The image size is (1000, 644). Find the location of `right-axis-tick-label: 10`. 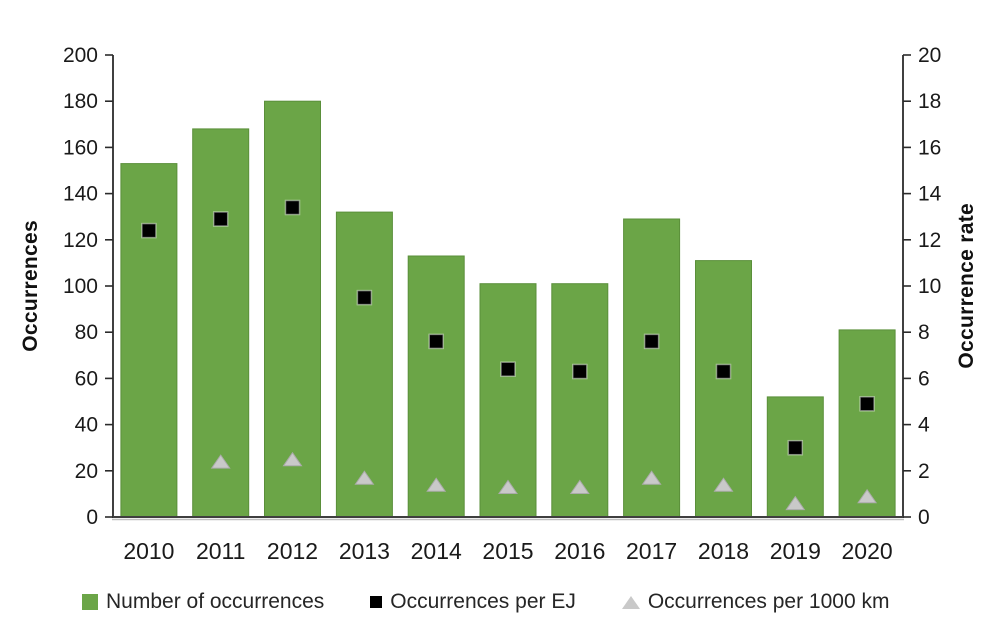

right-axis-tick-label: 10 is located at coordinates (929, 286).